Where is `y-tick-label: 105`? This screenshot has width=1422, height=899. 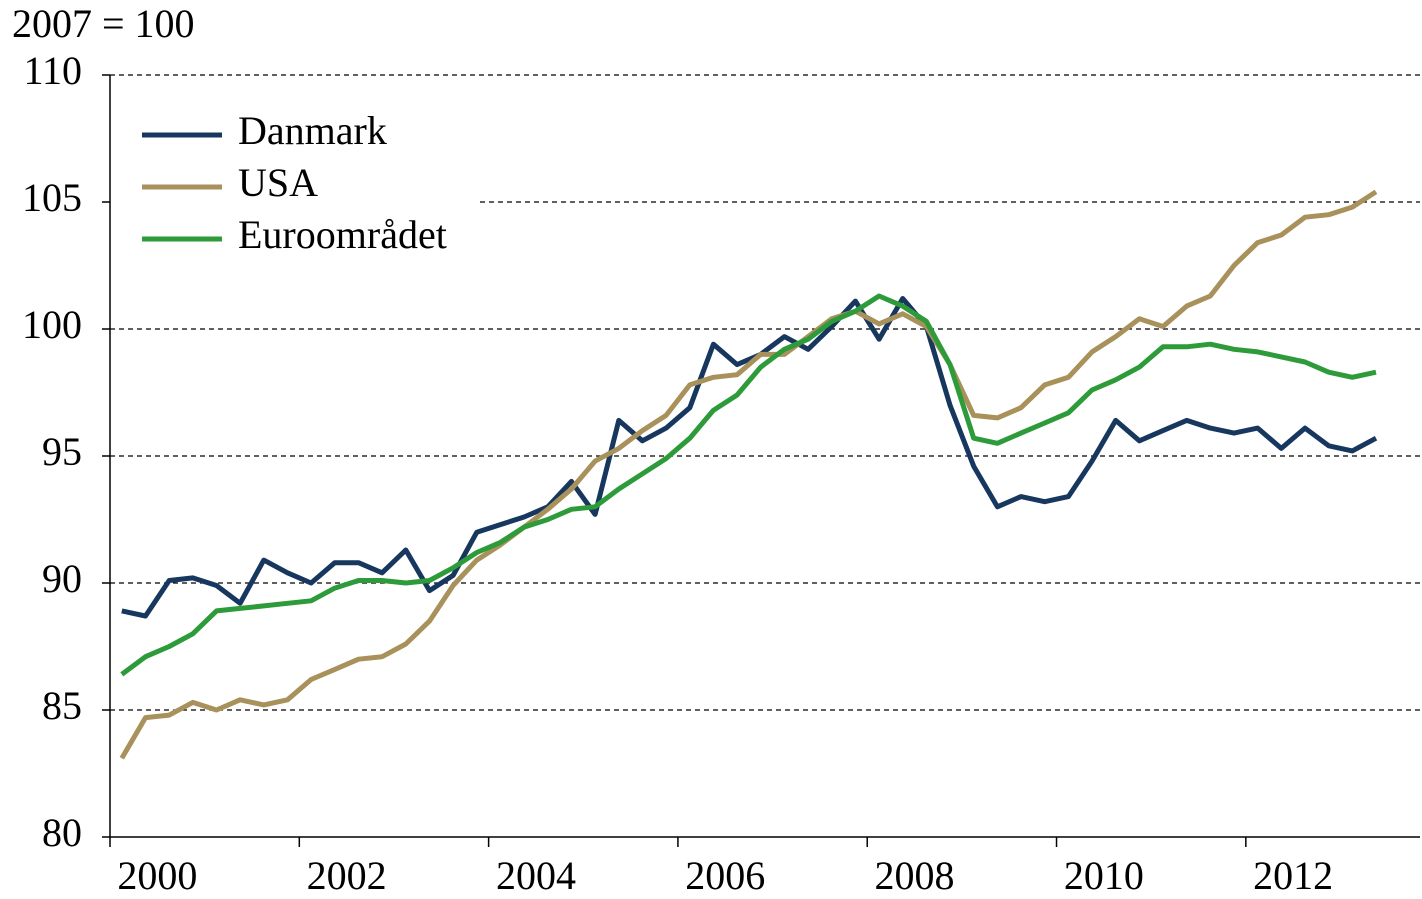 y-tick-label: 105 is located at coordinates (52, 197).